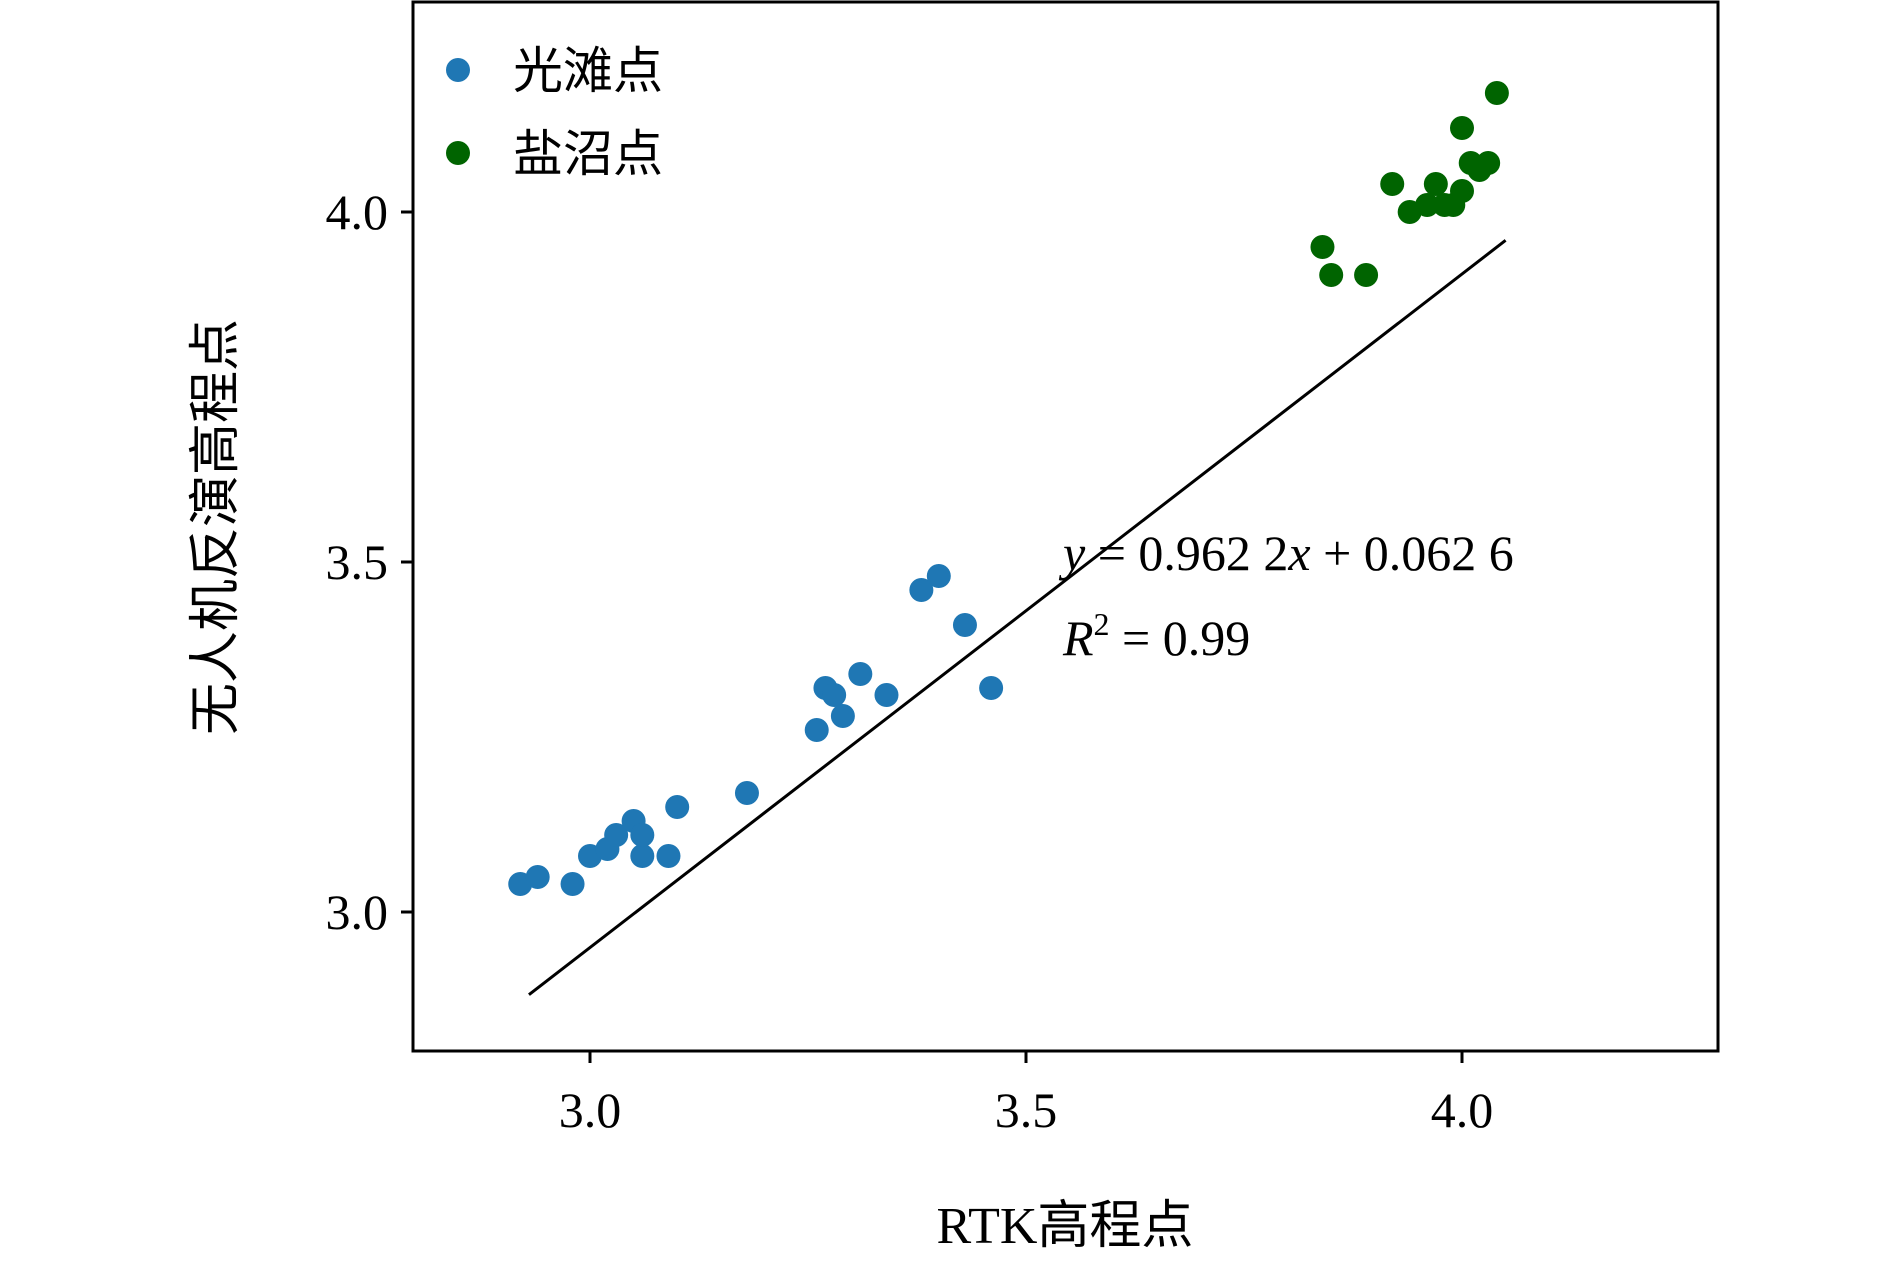 The image size is (1890, 1263). Describe the element at coordinates (1462, 1110) in the screenshot. I see `x-tick-label: 4.0` at that location.